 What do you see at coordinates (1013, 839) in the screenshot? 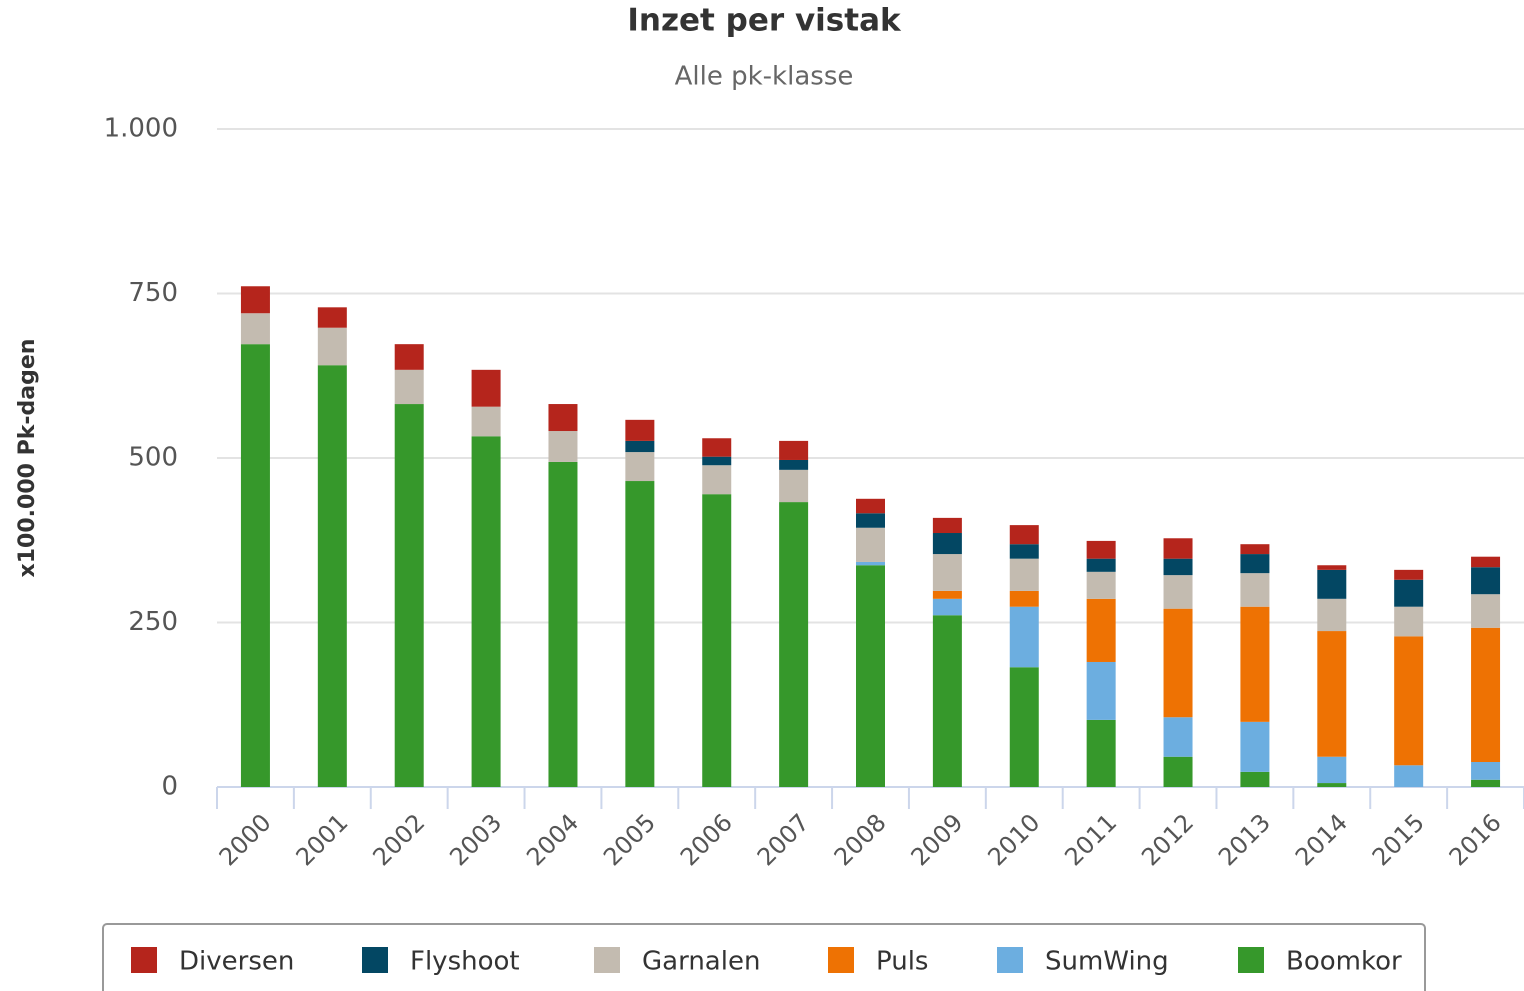
I see `x-tick-label: 2010` at bounding box center [1013, 839].